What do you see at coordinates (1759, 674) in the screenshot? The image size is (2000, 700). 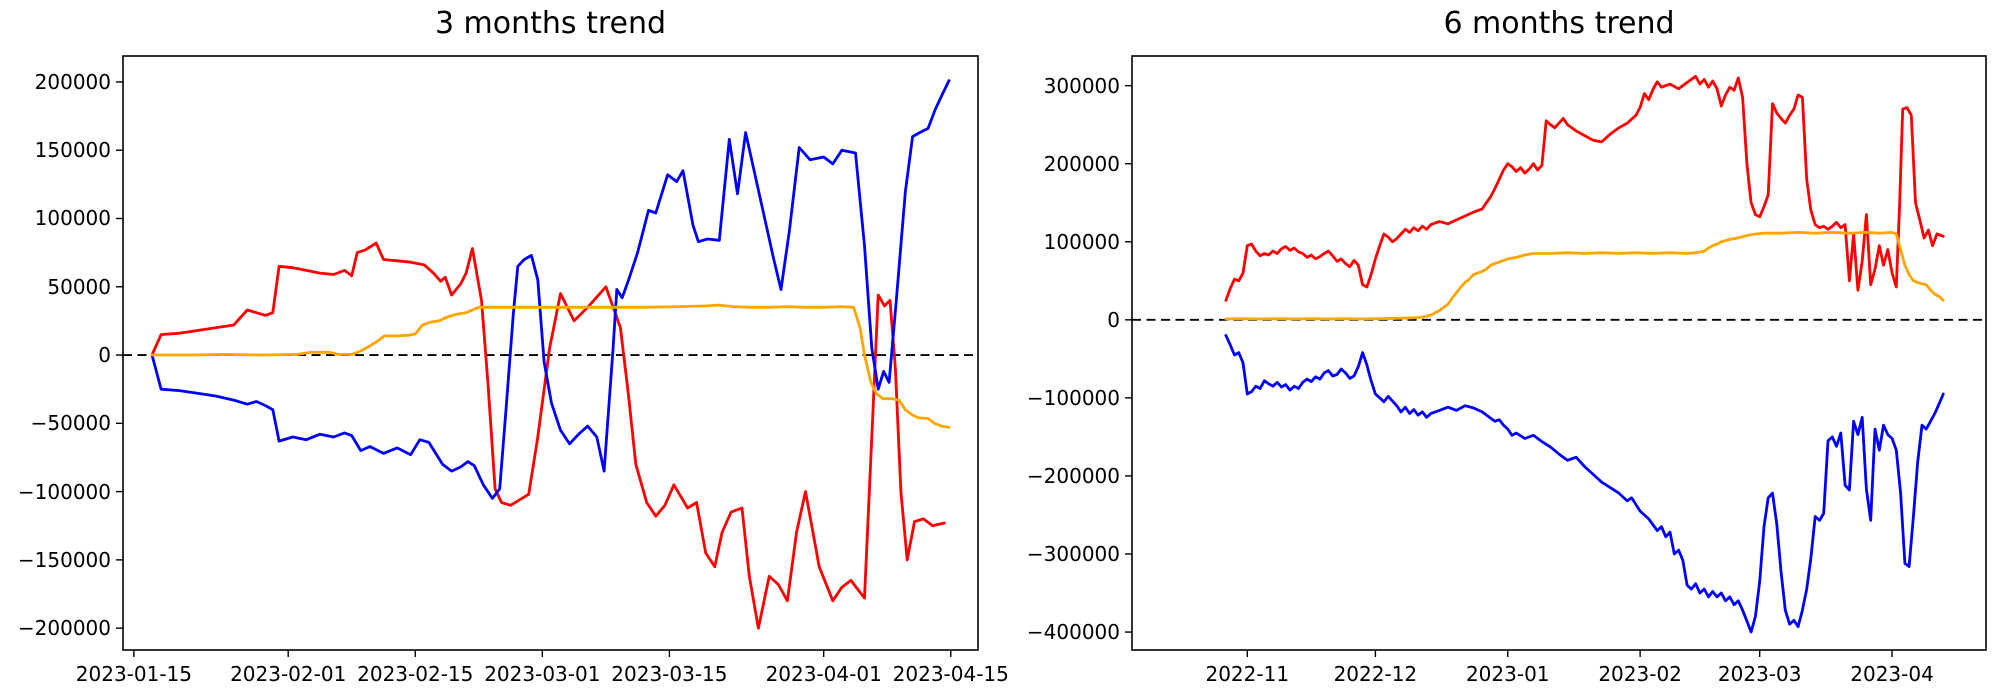 I see `x-tick-label: 2023-03` at bounding box center [1759, 674].